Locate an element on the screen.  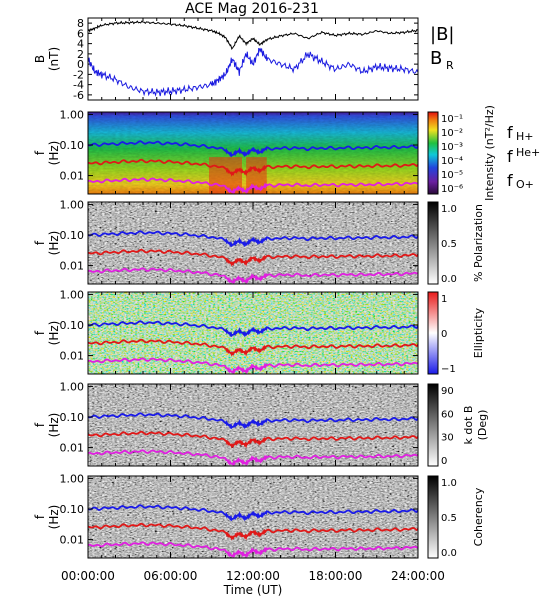
ytick-label: 6 is located at coordinates (80, 33).